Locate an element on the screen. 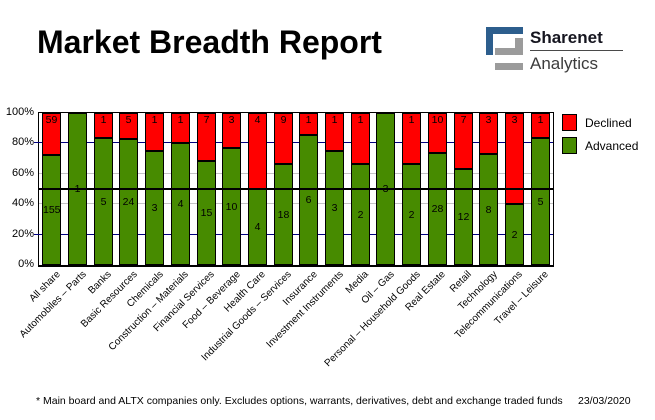 The image size is (655, 420). bar-segment-advanced: 6 is located at coordinates (308, 200).